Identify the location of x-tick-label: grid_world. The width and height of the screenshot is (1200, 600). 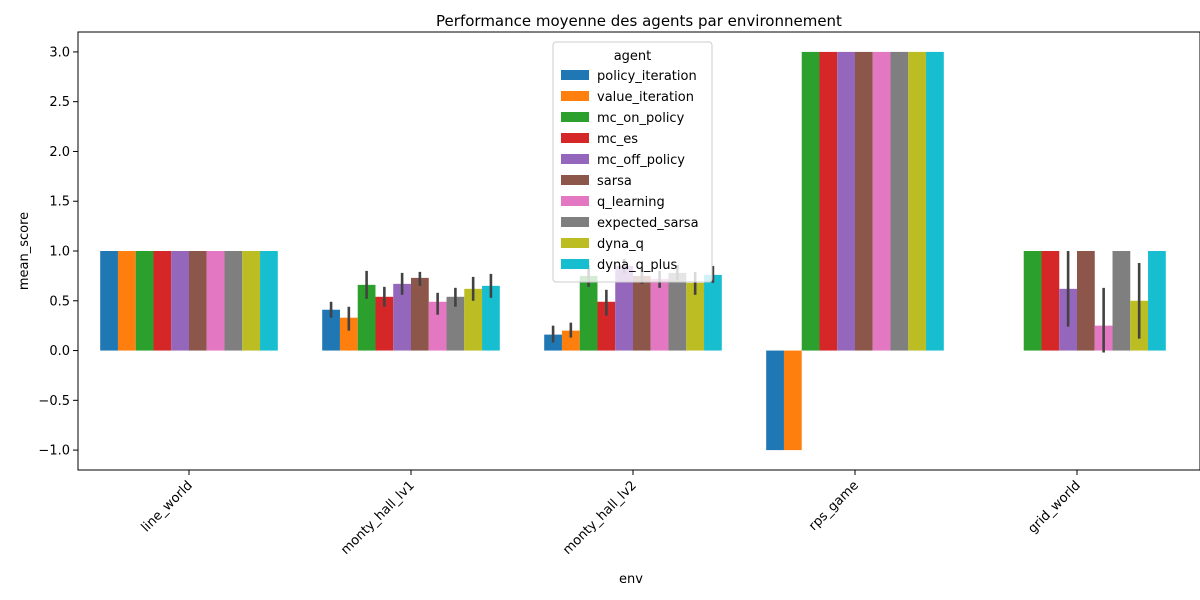
(1054, 507).